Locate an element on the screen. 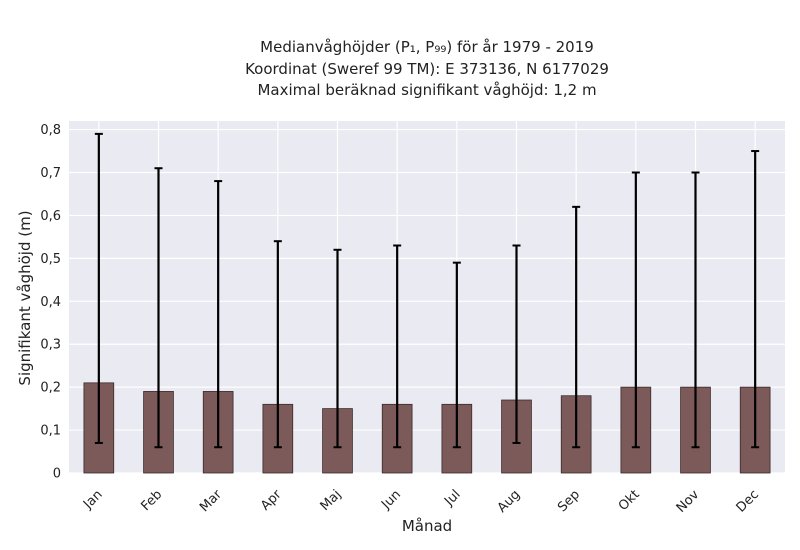 This screenshot has height=550, width=800. y-tick-label: 0,3 is located at coordinates (50, 345).